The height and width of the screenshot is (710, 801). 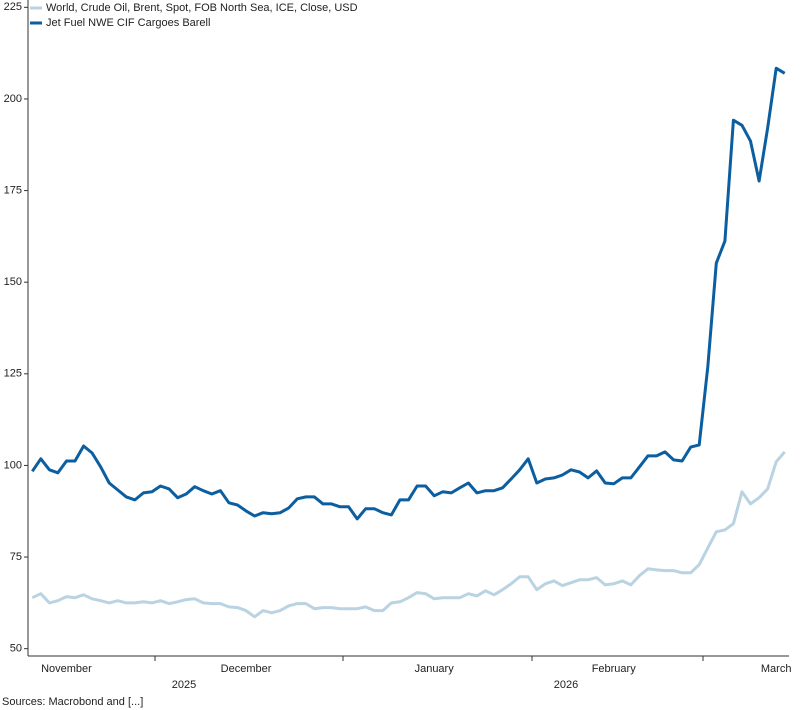 I want to click on y-tick-label: 150, so click(x=13, y=282).